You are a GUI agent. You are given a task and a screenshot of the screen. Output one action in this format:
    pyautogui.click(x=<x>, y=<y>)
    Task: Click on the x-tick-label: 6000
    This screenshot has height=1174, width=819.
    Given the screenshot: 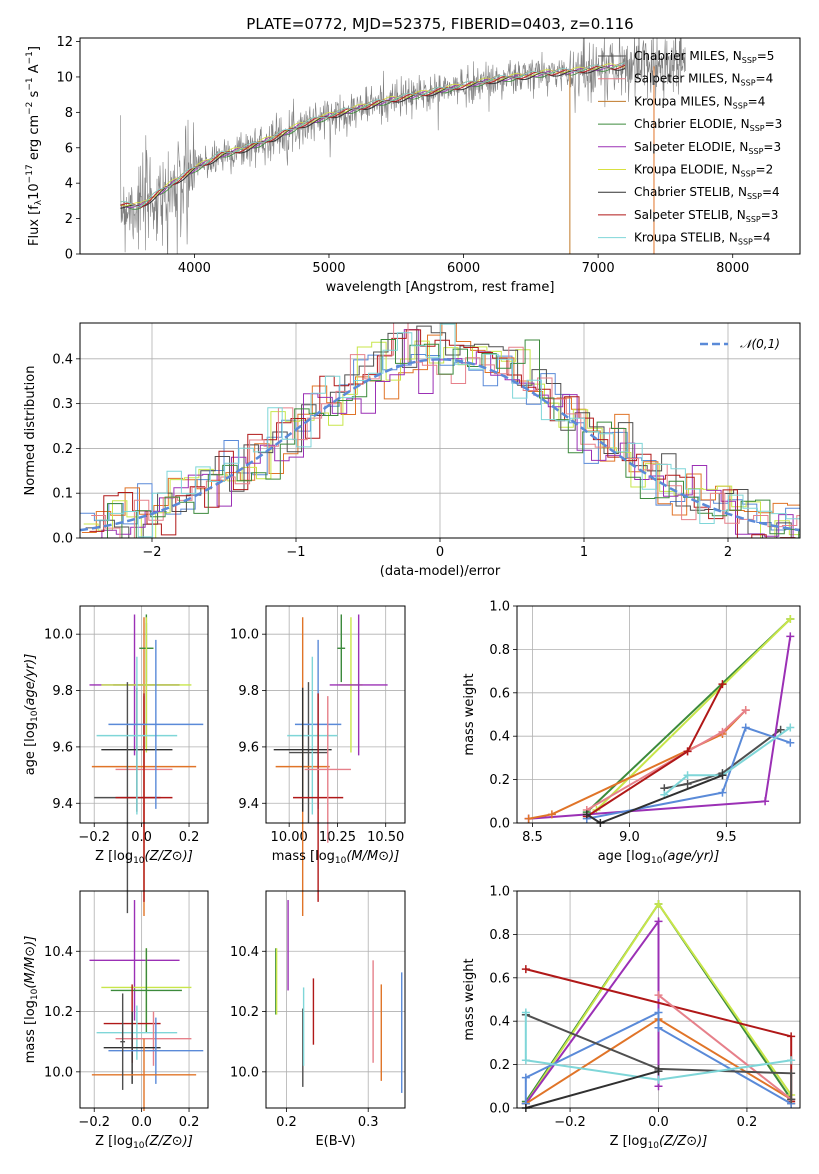 What is the action you would take?
    pyautogui.click(x=463, y=268)
    